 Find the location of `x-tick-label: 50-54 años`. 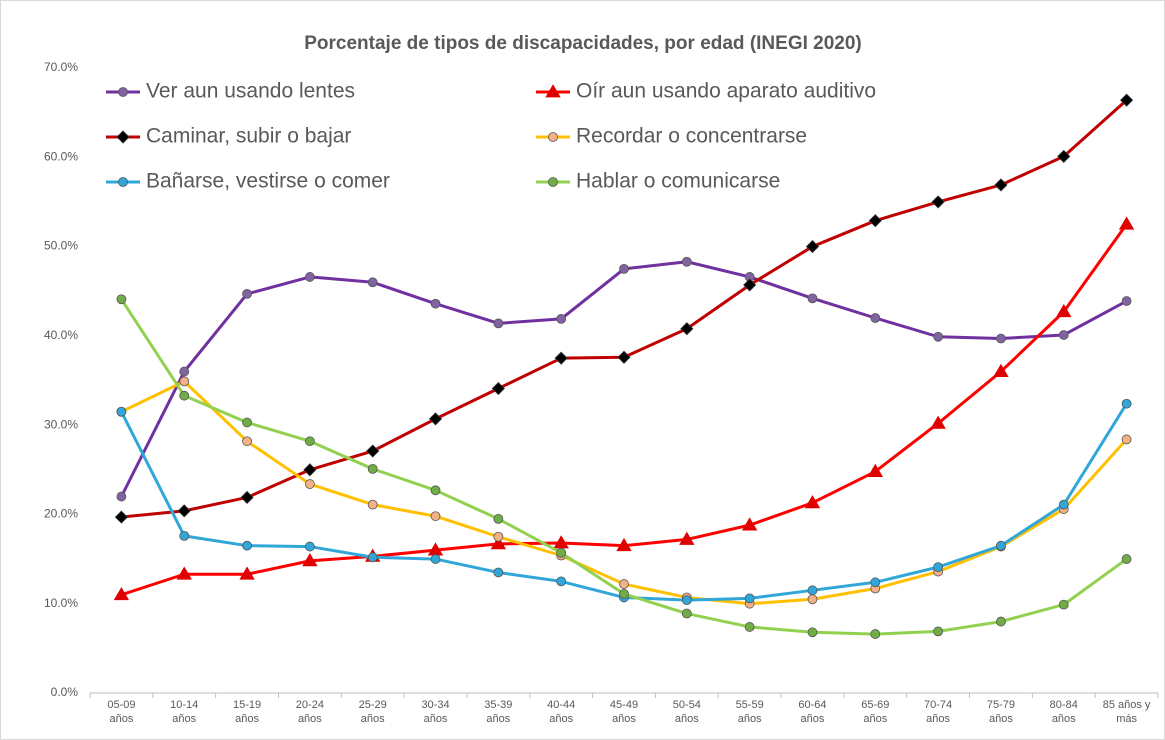

x-tick-label: 50-54 años is located at coordinates (686, 712).